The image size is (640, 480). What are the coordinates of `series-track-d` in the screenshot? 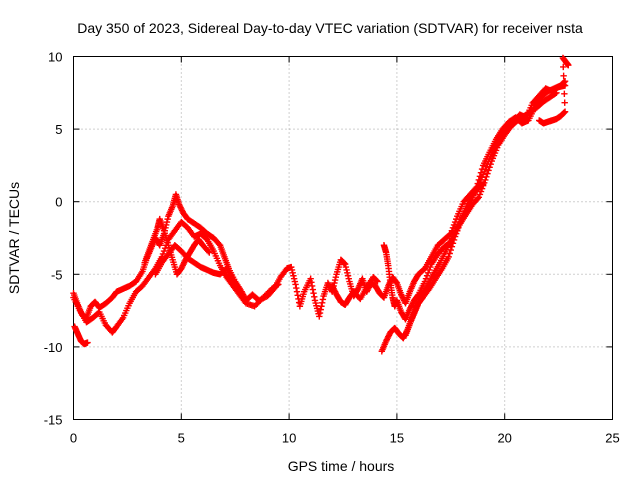 It's located at (177, 246).